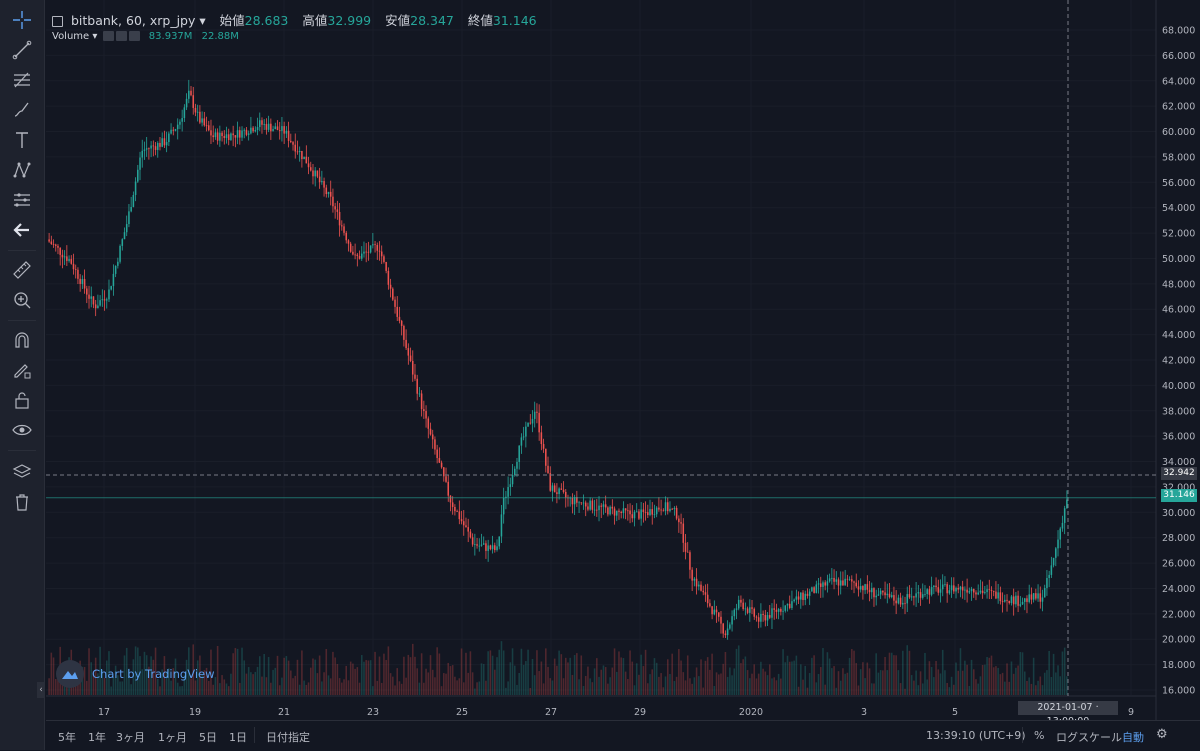 The height and width of the screenshot is (751, 1200). What do you see at coordinates (22, 340) in the screenshot?
I see `magnet-icon` at bounding box center [22, 340].